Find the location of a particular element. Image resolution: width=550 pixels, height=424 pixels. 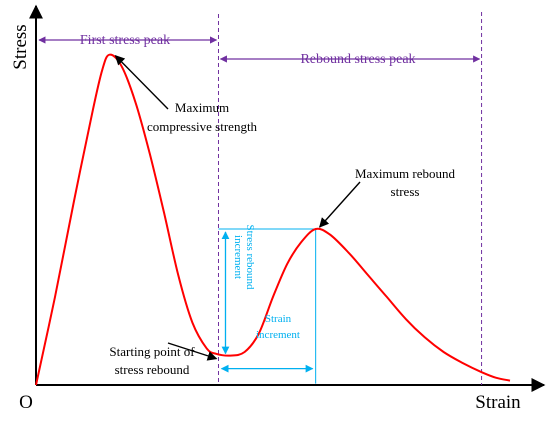

y-axis-title: Stress is located at coordinates (20, 46).